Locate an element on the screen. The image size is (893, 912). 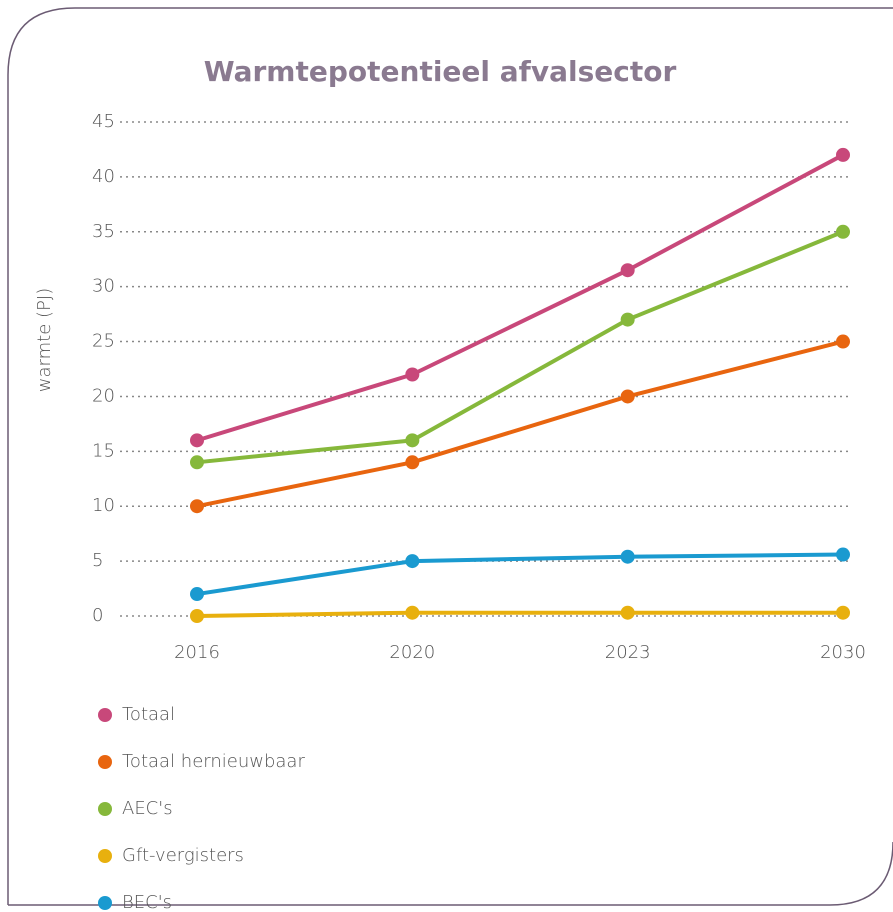
chart-title: Warmtepotentieel afvalsector is located at coordinates (440, 71).